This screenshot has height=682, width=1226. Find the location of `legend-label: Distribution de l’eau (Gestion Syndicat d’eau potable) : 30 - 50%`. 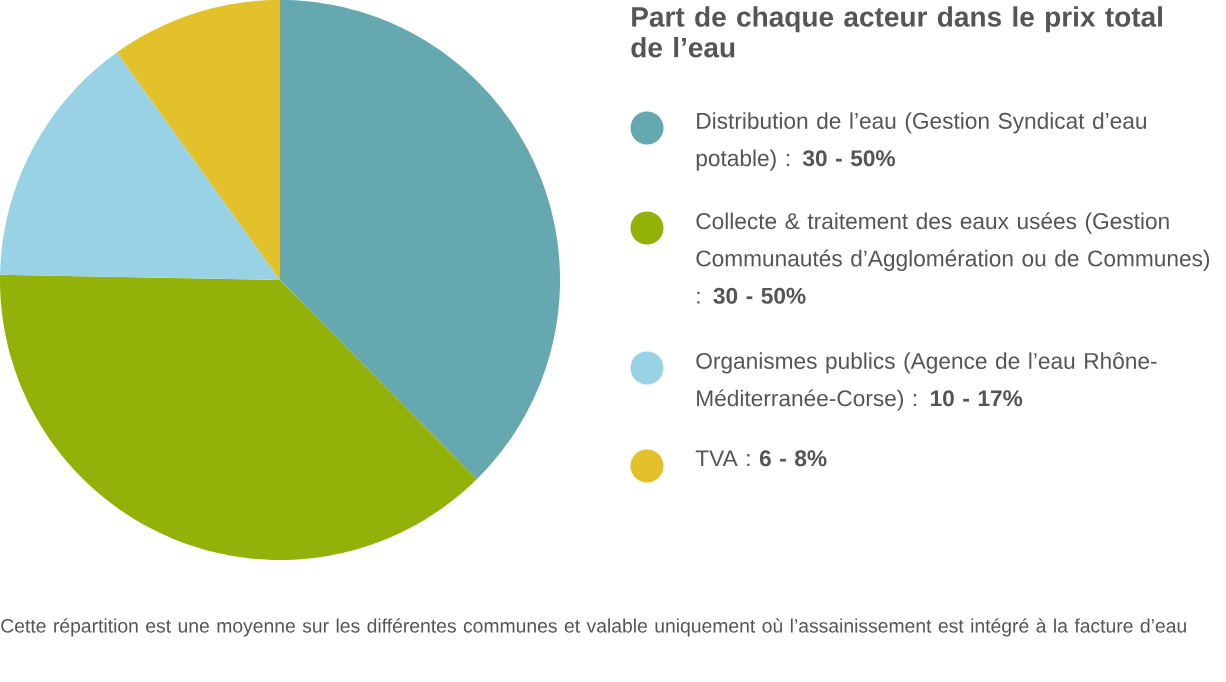

legend-label: Distribution de l’eau (Gestion Syndicat d’eau potable) : 30 - 50% is located at coordinates (921, 141).